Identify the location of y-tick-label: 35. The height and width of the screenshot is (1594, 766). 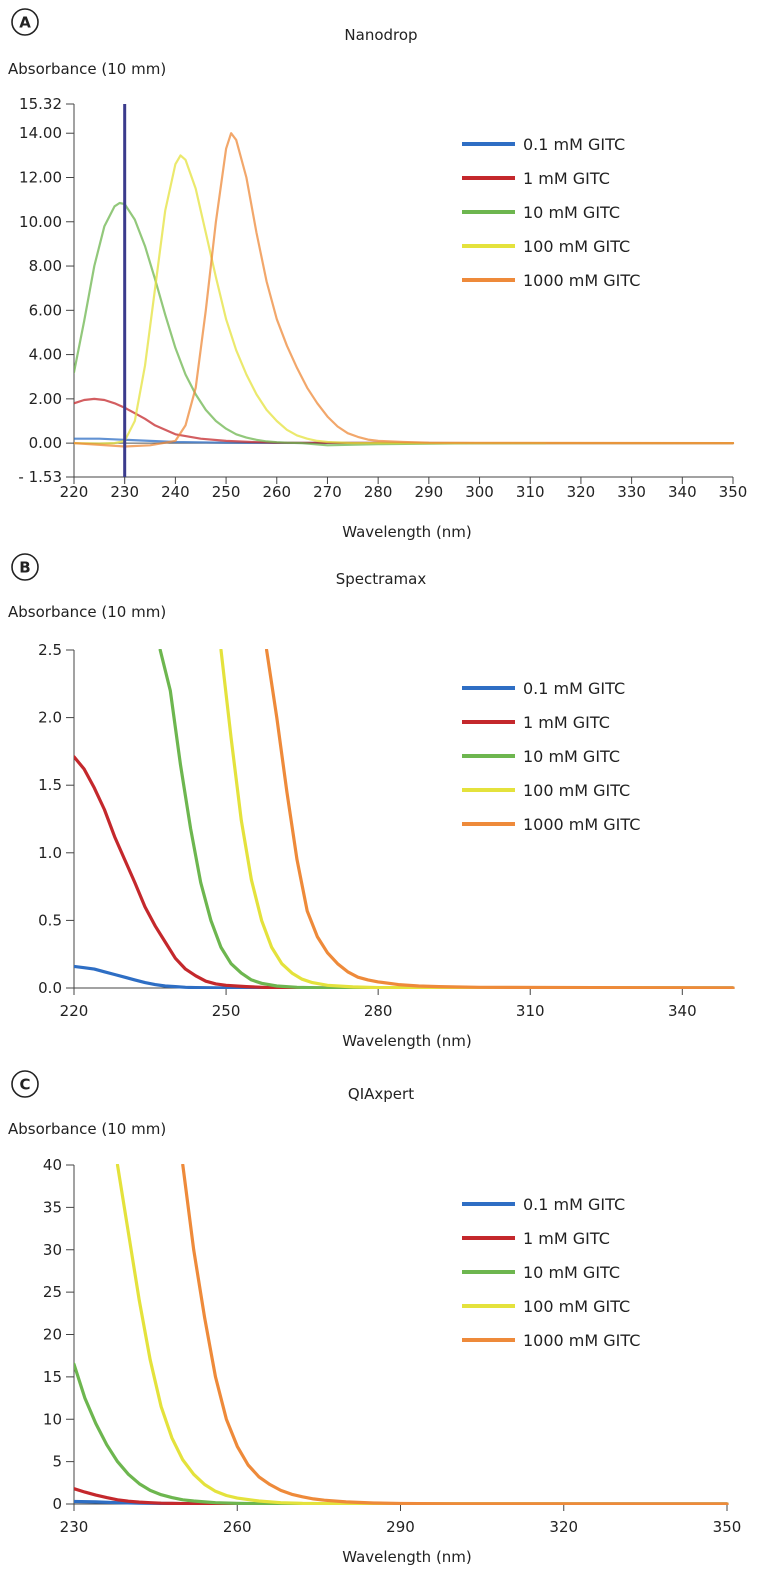
(52, 1207).